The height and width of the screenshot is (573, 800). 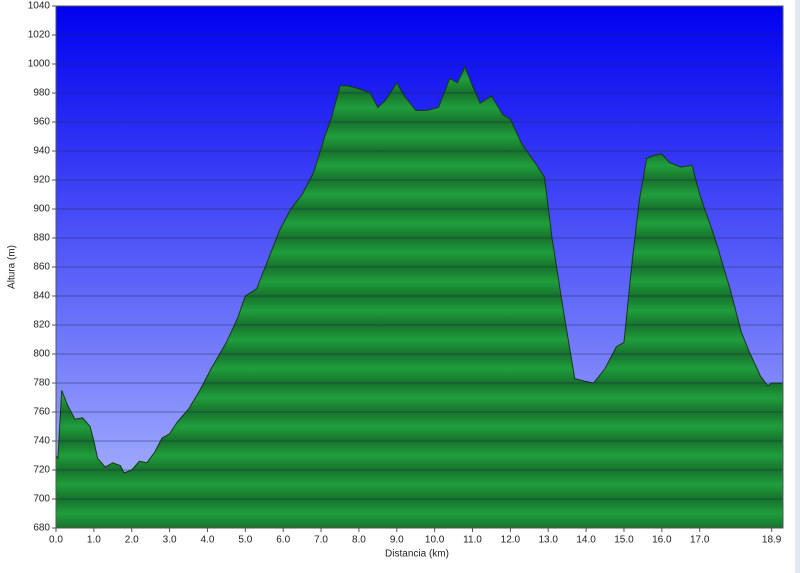 What do you see at coordinates (797, 286) in the screenshot?
I see `window-edge` at bounding box center [797, 286].